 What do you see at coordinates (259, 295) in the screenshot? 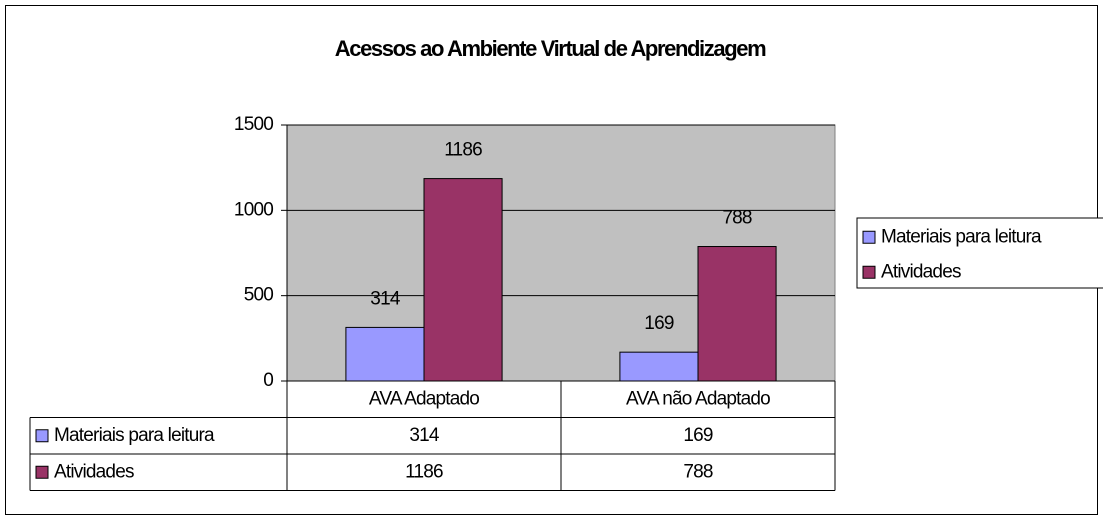
I see `y-tick-label: 500` at bounding box center [259, 295].